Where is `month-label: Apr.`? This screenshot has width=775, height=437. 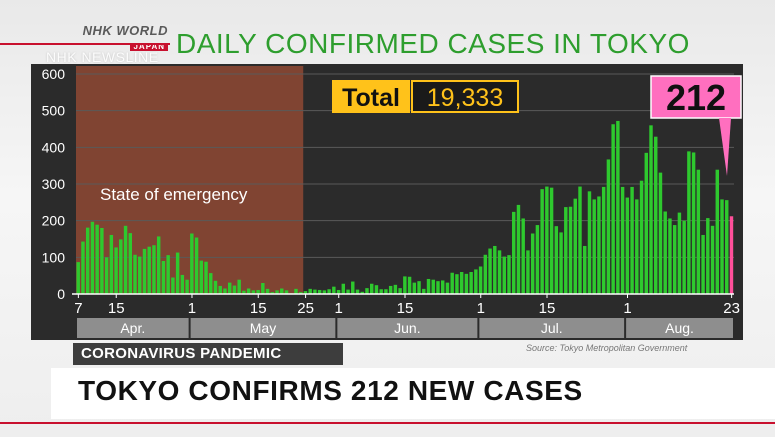 month-label: Apr. is located at coordinates (132, 328).